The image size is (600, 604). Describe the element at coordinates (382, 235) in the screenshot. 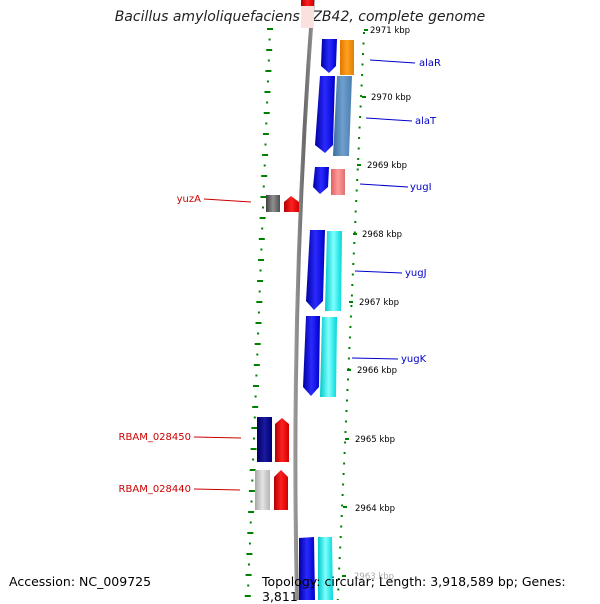

I see `scale-tick-label: 2968 kbp` at that location.